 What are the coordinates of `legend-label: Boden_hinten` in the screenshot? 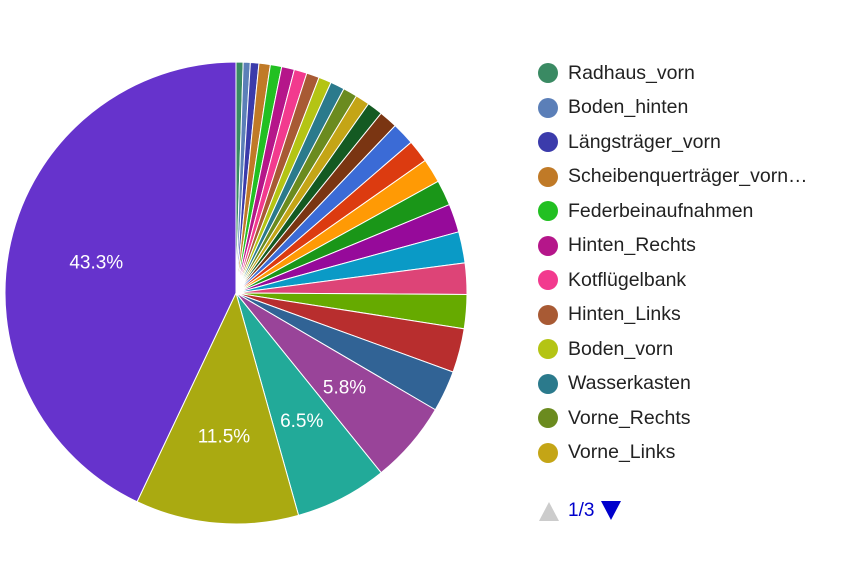 It's located at (628, 107).